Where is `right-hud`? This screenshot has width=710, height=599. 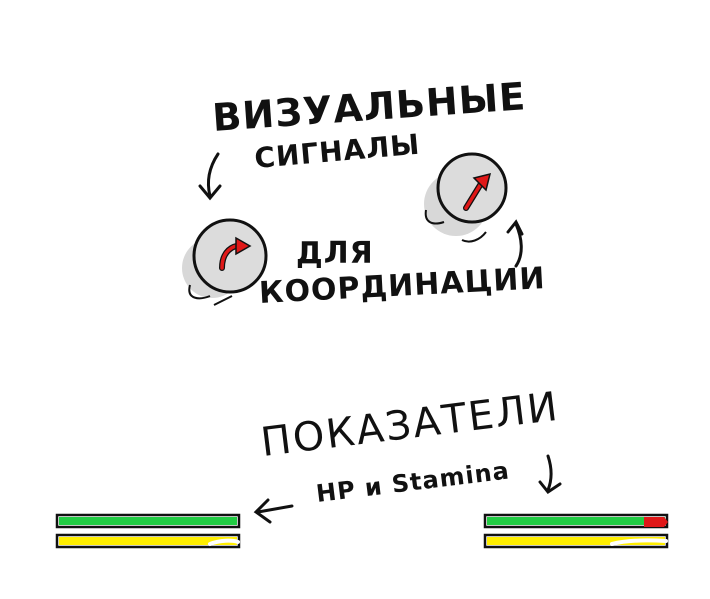
right-hud is located at coordinates (576, 531).